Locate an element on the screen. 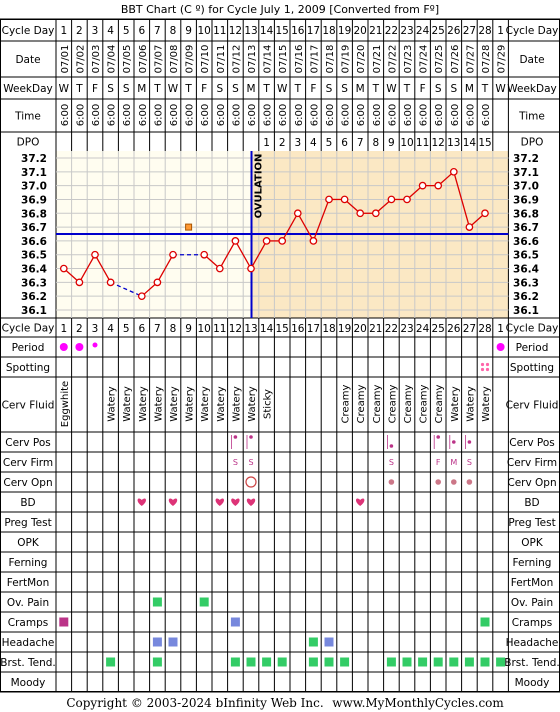  y-tick-label-right: 37.1 is located at coordinates (526, 173).